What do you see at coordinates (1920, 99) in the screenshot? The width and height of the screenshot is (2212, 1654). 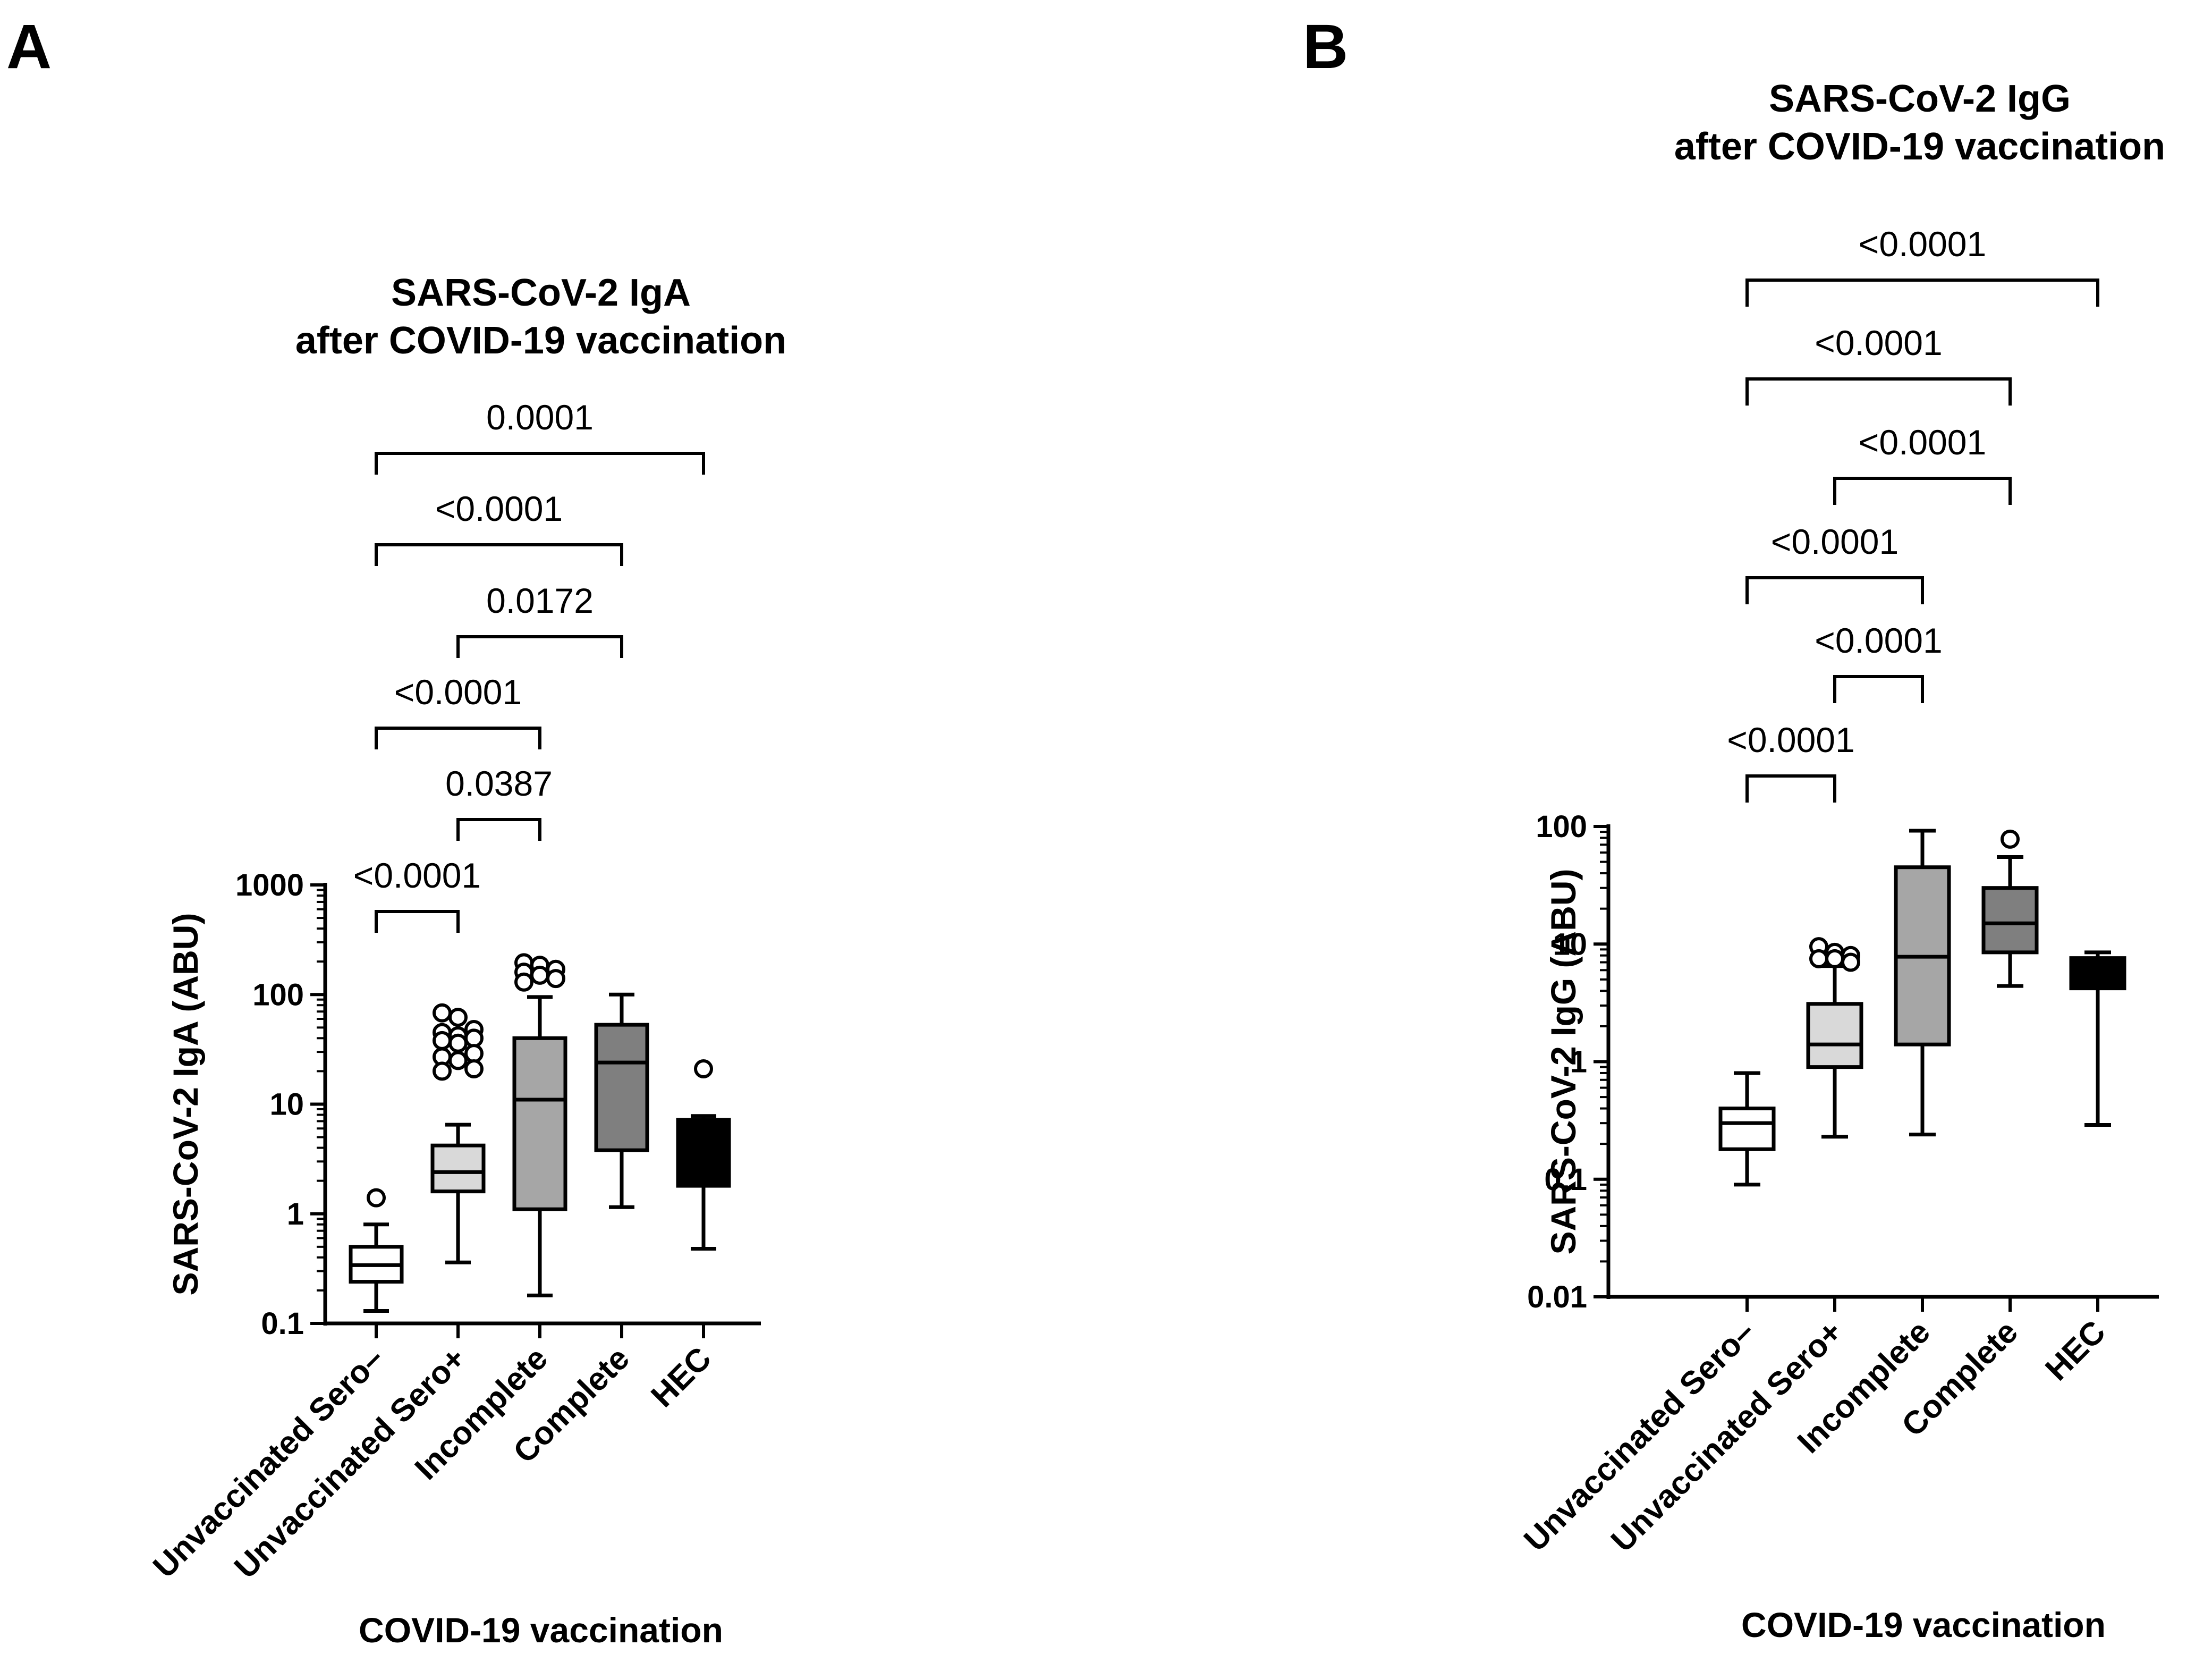 I see `chart-title-line: SARS-CoV-2 IgG` at bounding box center [1920, 99].